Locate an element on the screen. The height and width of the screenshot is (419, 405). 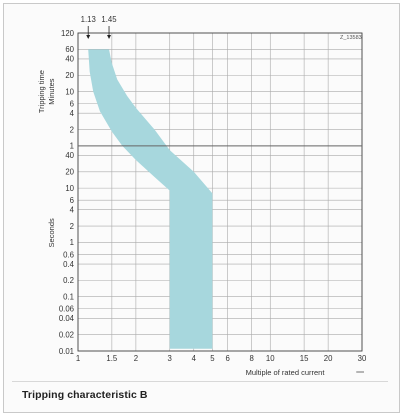
x-tick-label: 20 is located at coordinates (328, 358).